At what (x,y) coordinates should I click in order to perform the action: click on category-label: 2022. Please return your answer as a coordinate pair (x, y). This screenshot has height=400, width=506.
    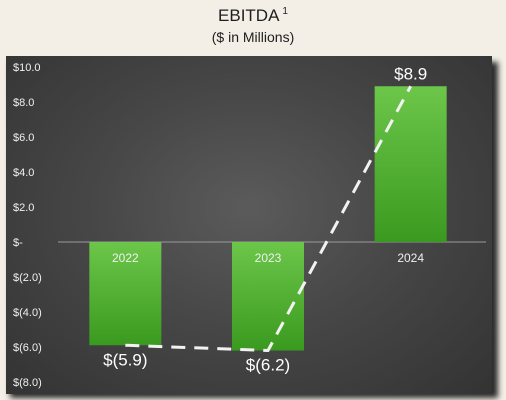
    Looking at the image, I should click on (125, 258).